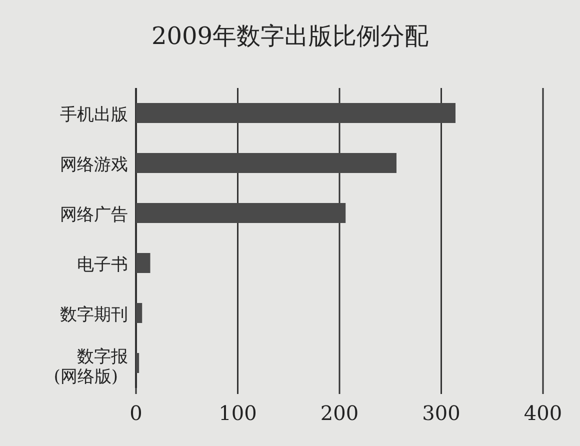  What do you see at coordinates (94, 165) in the screenshot?
I see `y-tick-label: 网络游戏` at bounding box center [94, 165].